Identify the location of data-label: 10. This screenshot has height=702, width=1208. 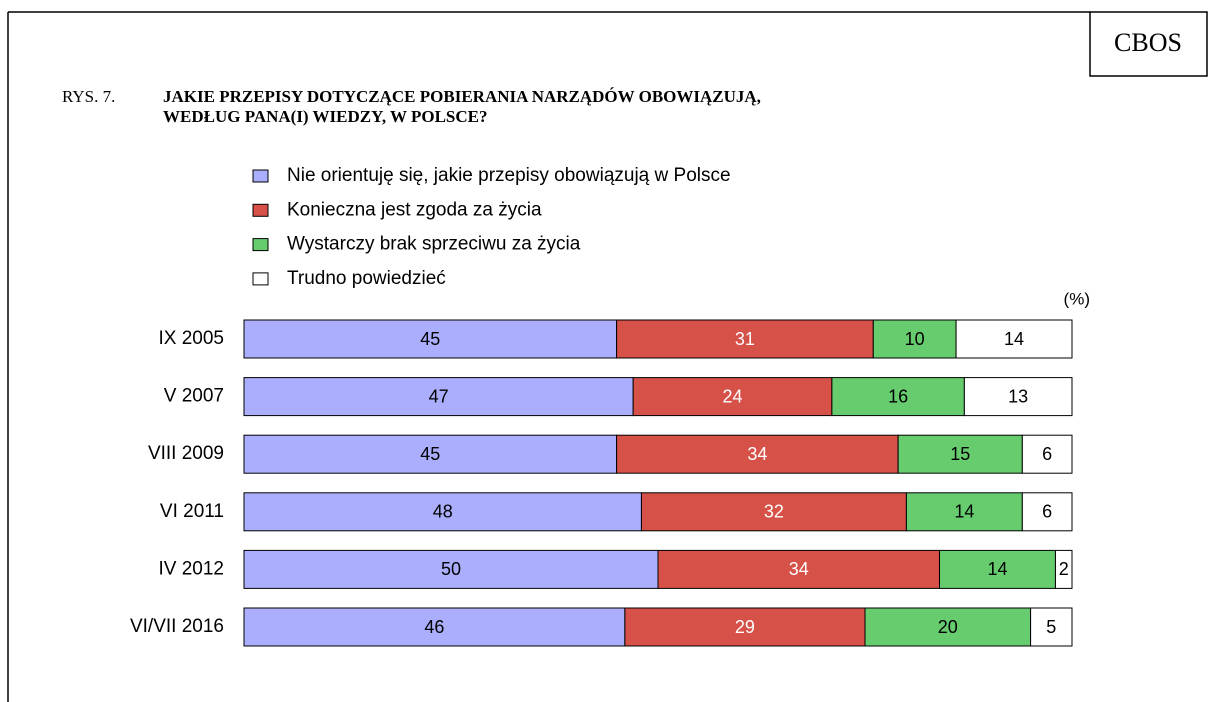
(915, 339).